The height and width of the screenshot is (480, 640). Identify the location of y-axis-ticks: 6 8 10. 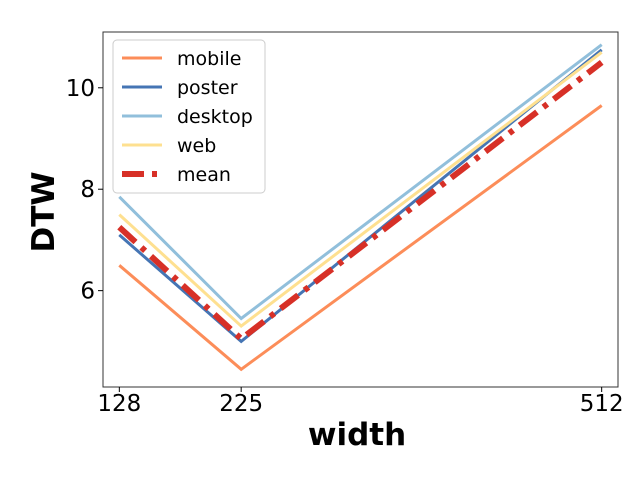
(84, 190).